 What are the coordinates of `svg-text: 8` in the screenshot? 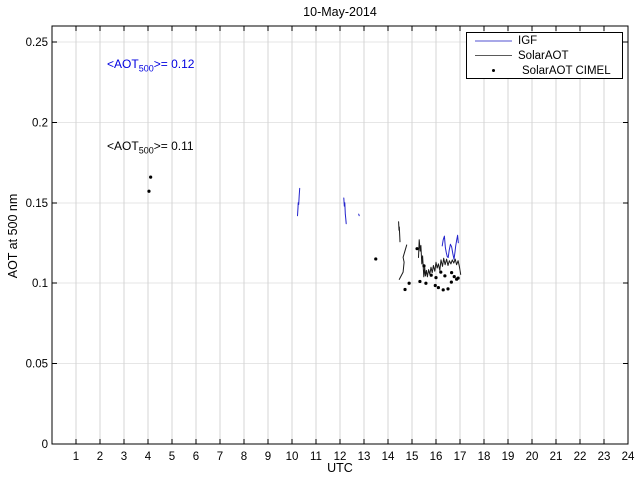 It's located at (244, 457).